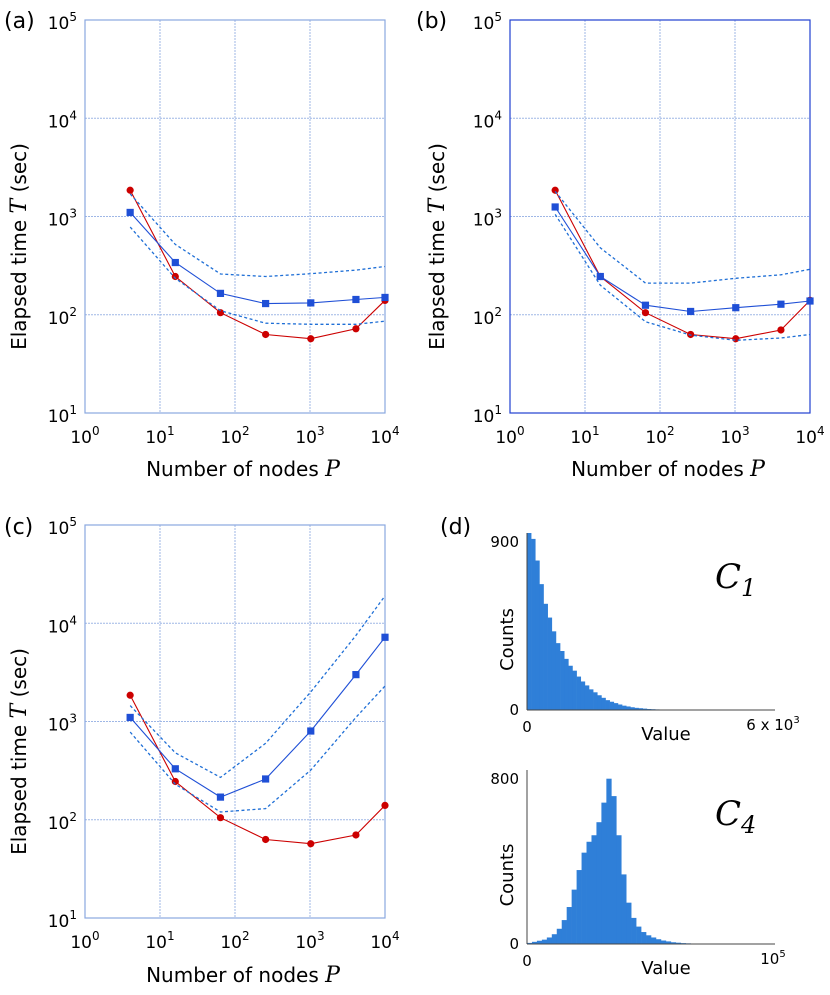  What do you see at coordinates (437, 246) in the screenshot?
I see `y-axis-title: Elapsed time T (sec)` at bounding box center [437, 246].